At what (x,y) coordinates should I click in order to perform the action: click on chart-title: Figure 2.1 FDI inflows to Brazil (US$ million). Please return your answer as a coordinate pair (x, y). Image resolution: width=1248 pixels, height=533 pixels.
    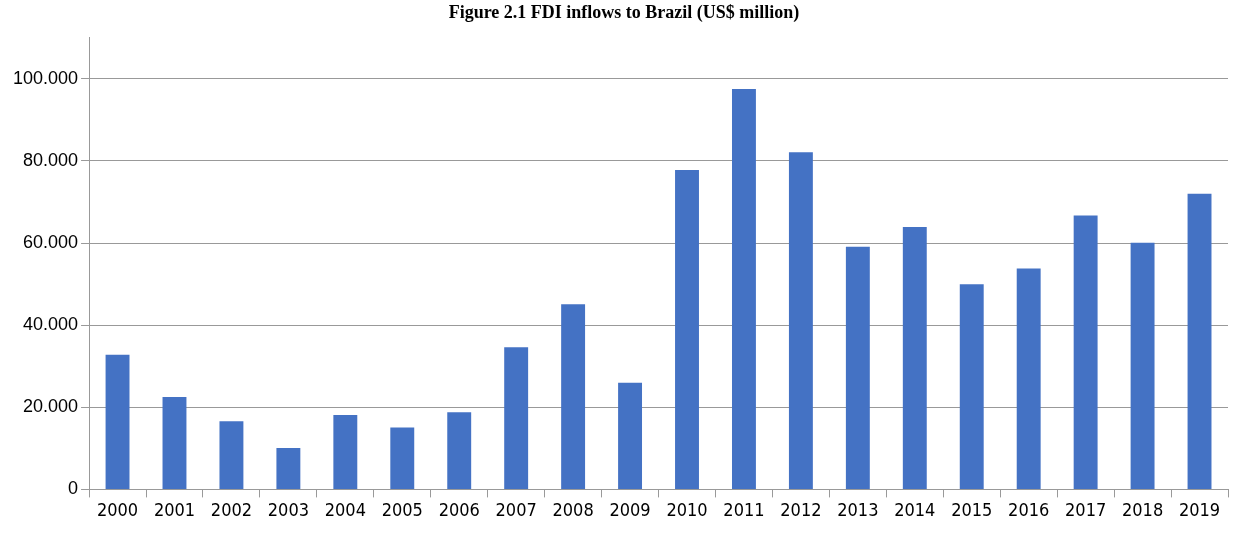
    Looking at the image, I should click on (624, 12).